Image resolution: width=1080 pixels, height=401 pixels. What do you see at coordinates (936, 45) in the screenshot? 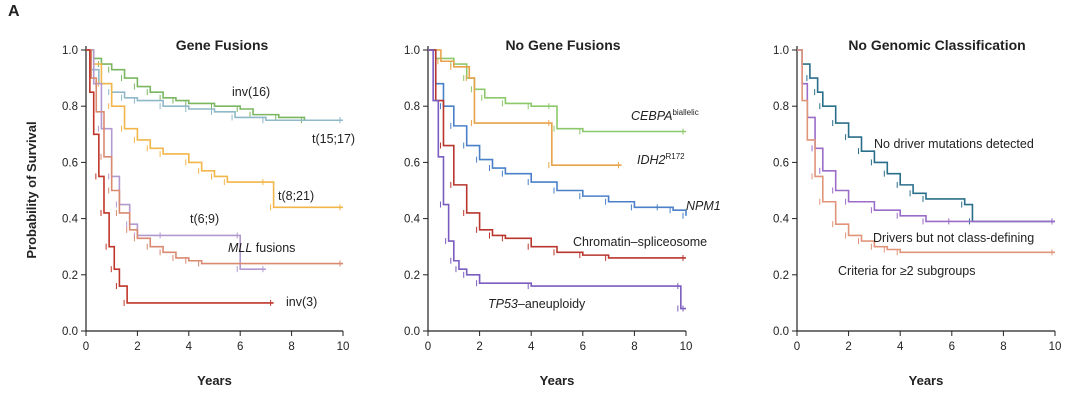
I see `chart-title: No Genomic Classification` at bounding box center [936, 45].